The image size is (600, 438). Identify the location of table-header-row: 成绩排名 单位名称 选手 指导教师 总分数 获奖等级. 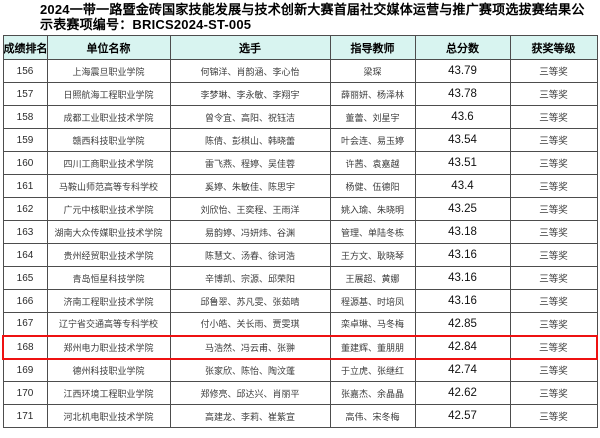
(300, 47).